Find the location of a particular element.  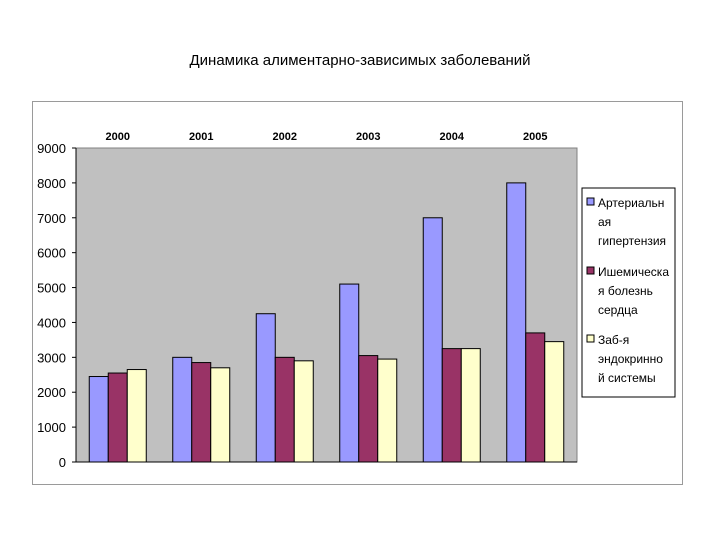

x-category-label: 2003 is located at coordinates (368, 137).